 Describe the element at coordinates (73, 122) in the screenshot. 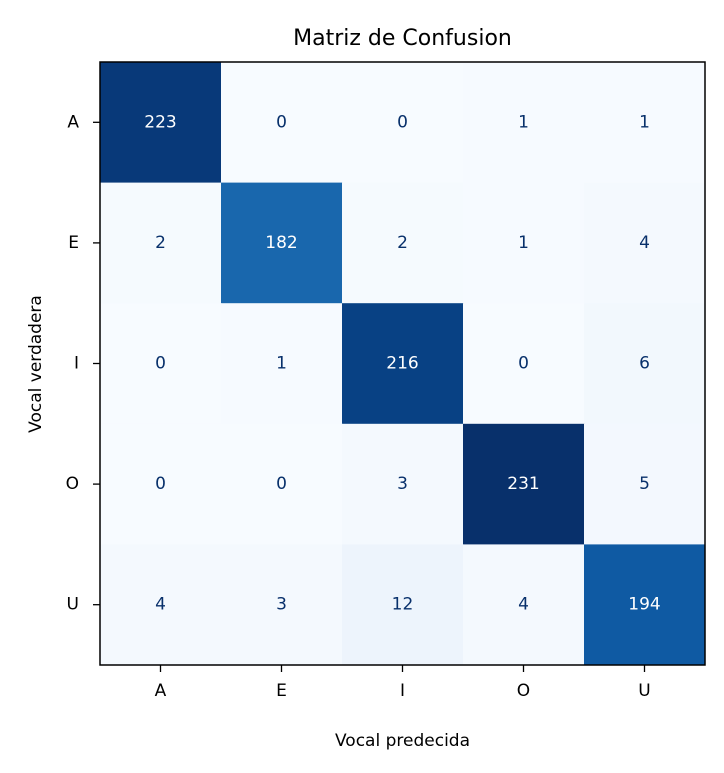

I see `y-tick-label: A` at that location.